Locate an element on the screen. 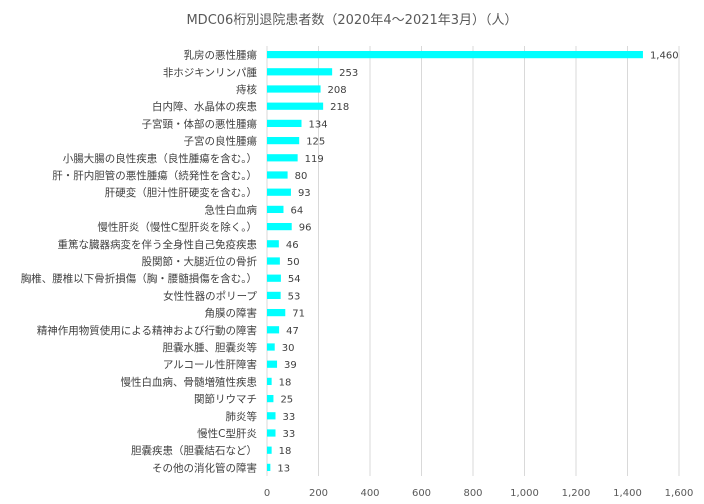 This screenshot has height=504, width=704. data-label: 96 is located at coordinates (305, 228).